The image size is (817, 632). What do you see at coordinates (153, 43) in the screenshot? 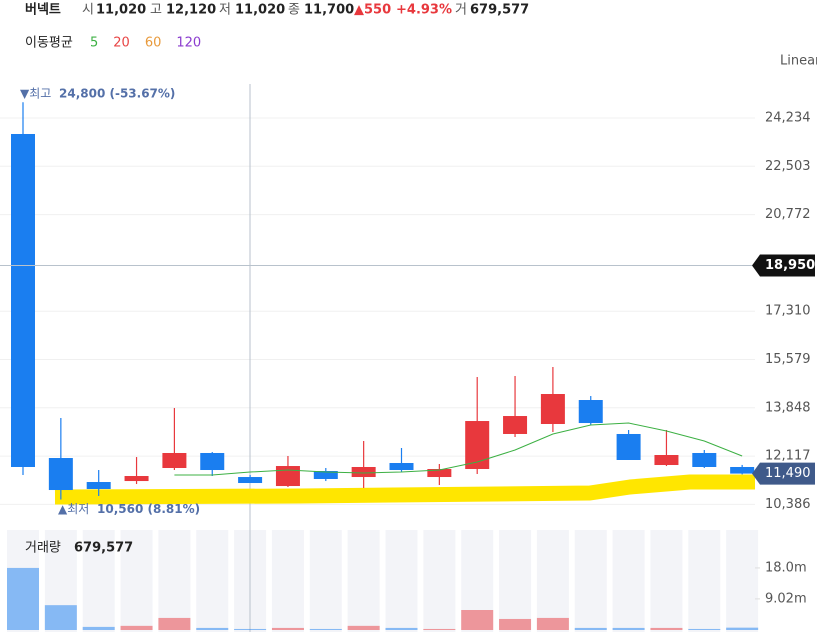
I see `ma-legend-item: 60` at bounding box center [153, 43].